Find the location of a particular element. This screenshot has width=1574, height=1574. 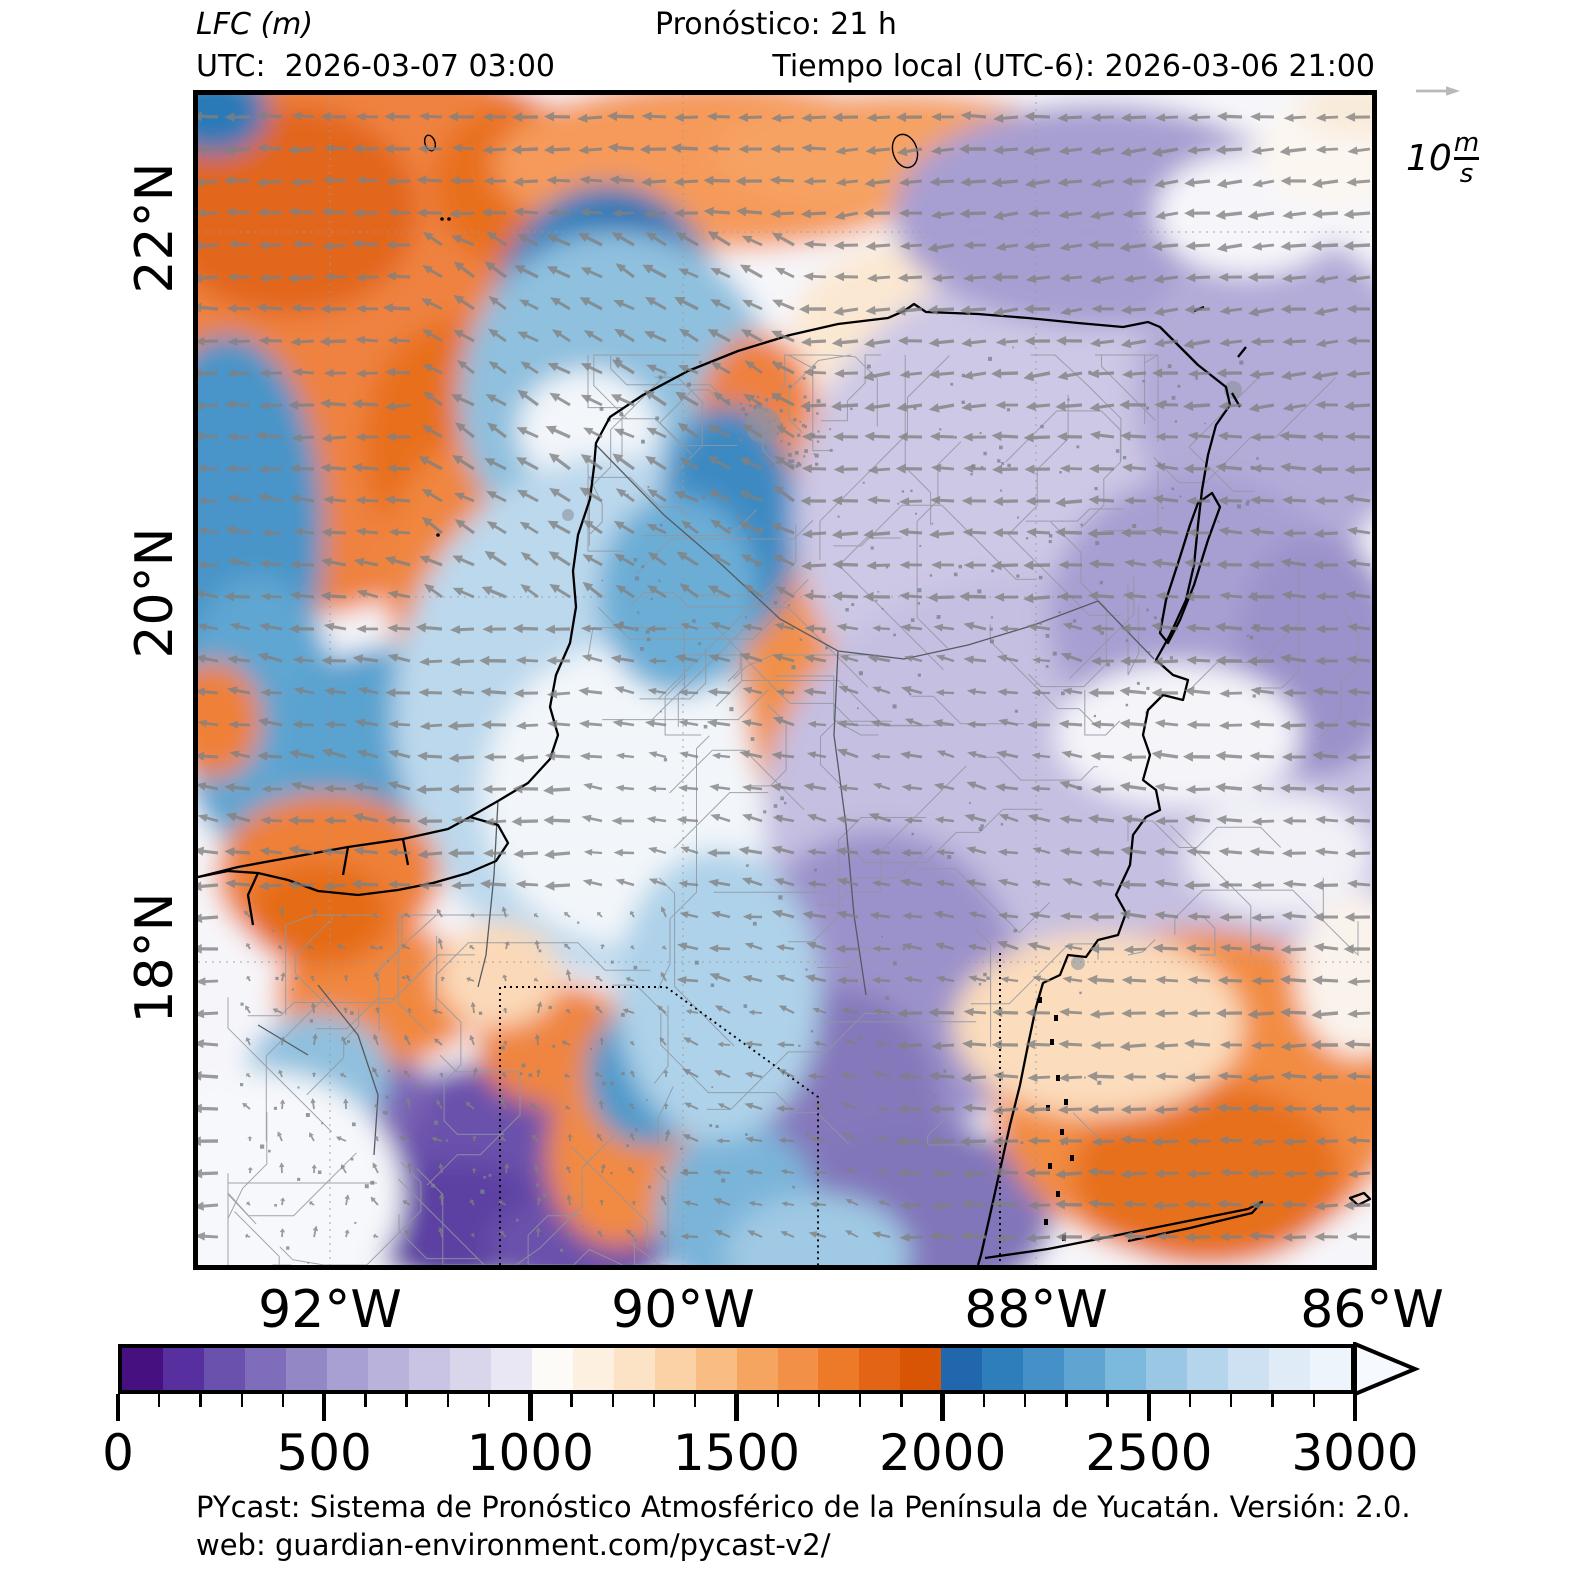

colorbar-label-2000: 2000 is located at coordinates (943, 1453).